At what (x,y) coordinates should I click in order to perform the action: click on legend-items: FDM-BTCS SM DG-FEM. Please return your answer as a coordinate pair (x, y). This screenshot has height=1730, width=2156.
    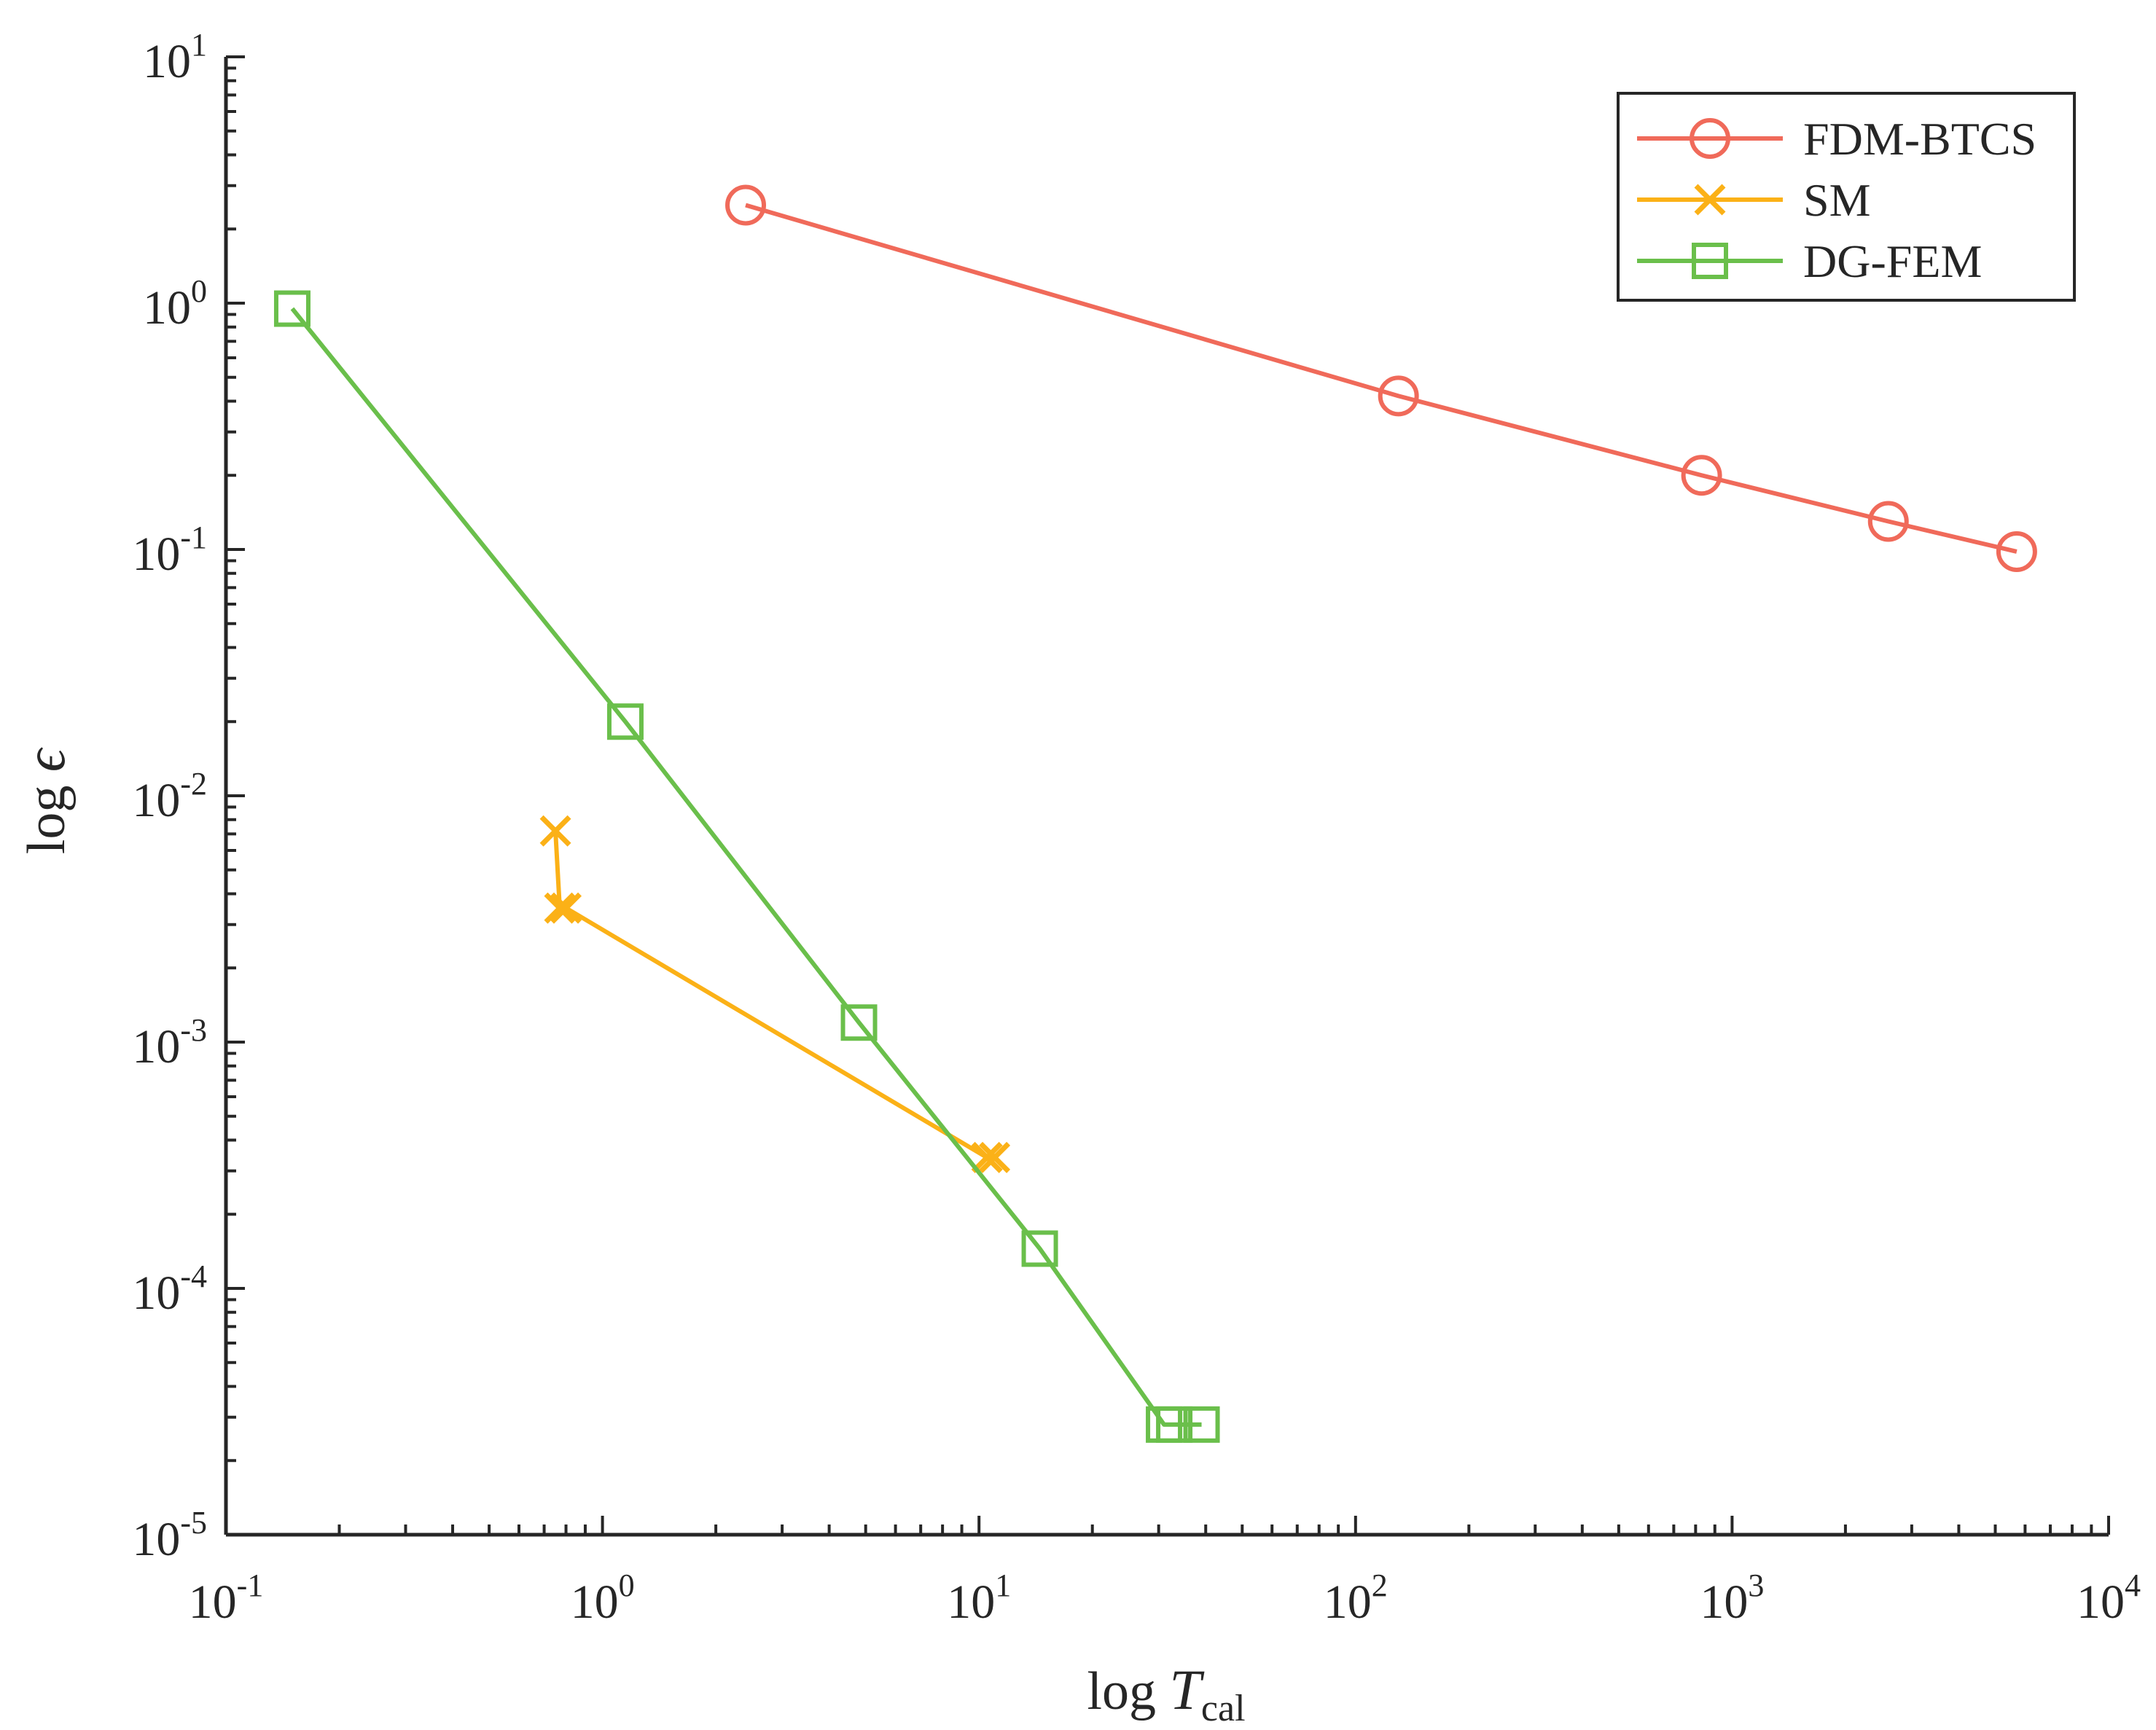
    Looking at the image, I should click on (1837, 200).